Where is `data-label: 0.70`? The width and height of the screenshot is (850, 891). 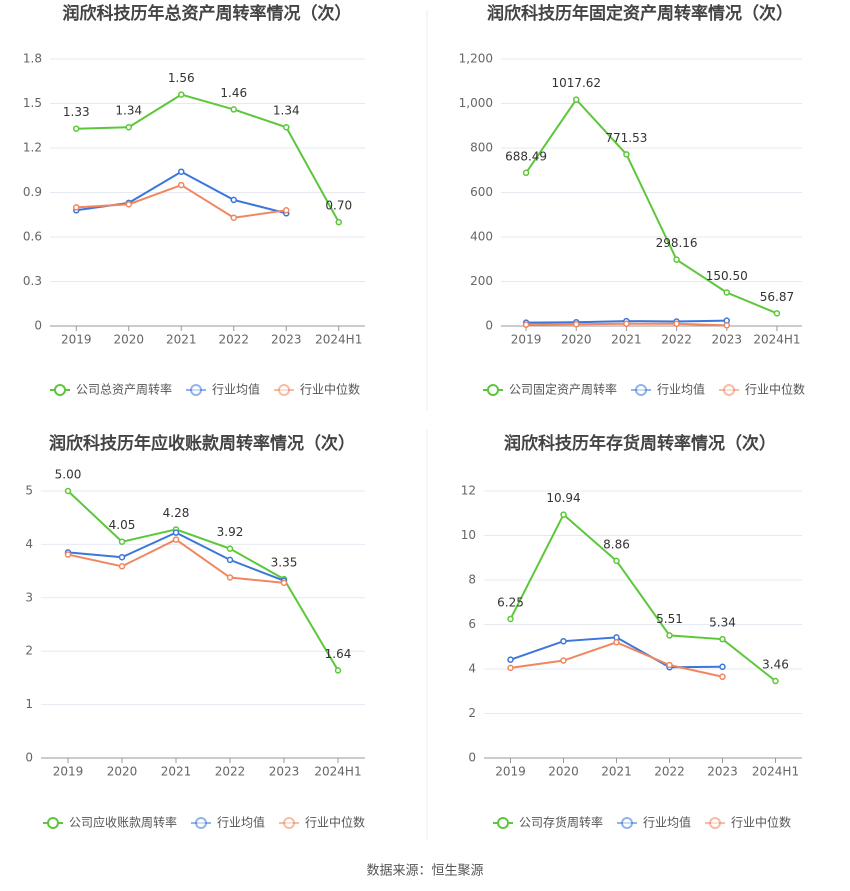
data-label: 0.70 is located at coordinates (338, 206).